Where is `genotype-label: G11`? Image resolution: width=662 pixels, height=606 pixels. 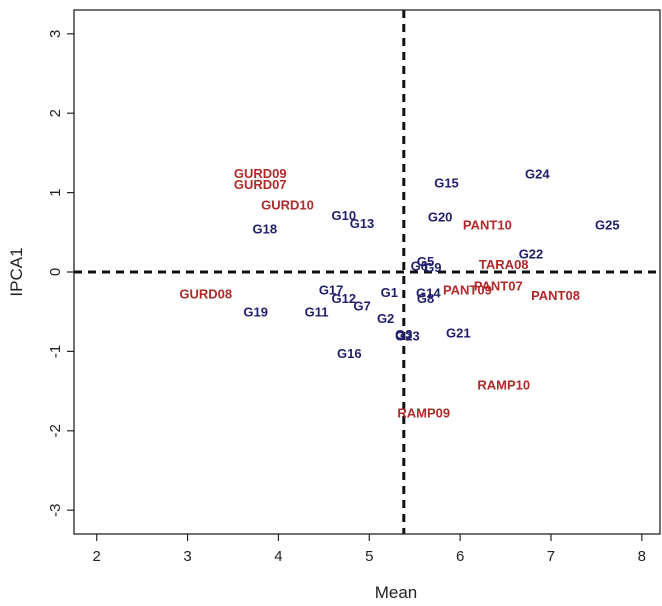 genotype-label: G11 is located at coordinates (317, 312).